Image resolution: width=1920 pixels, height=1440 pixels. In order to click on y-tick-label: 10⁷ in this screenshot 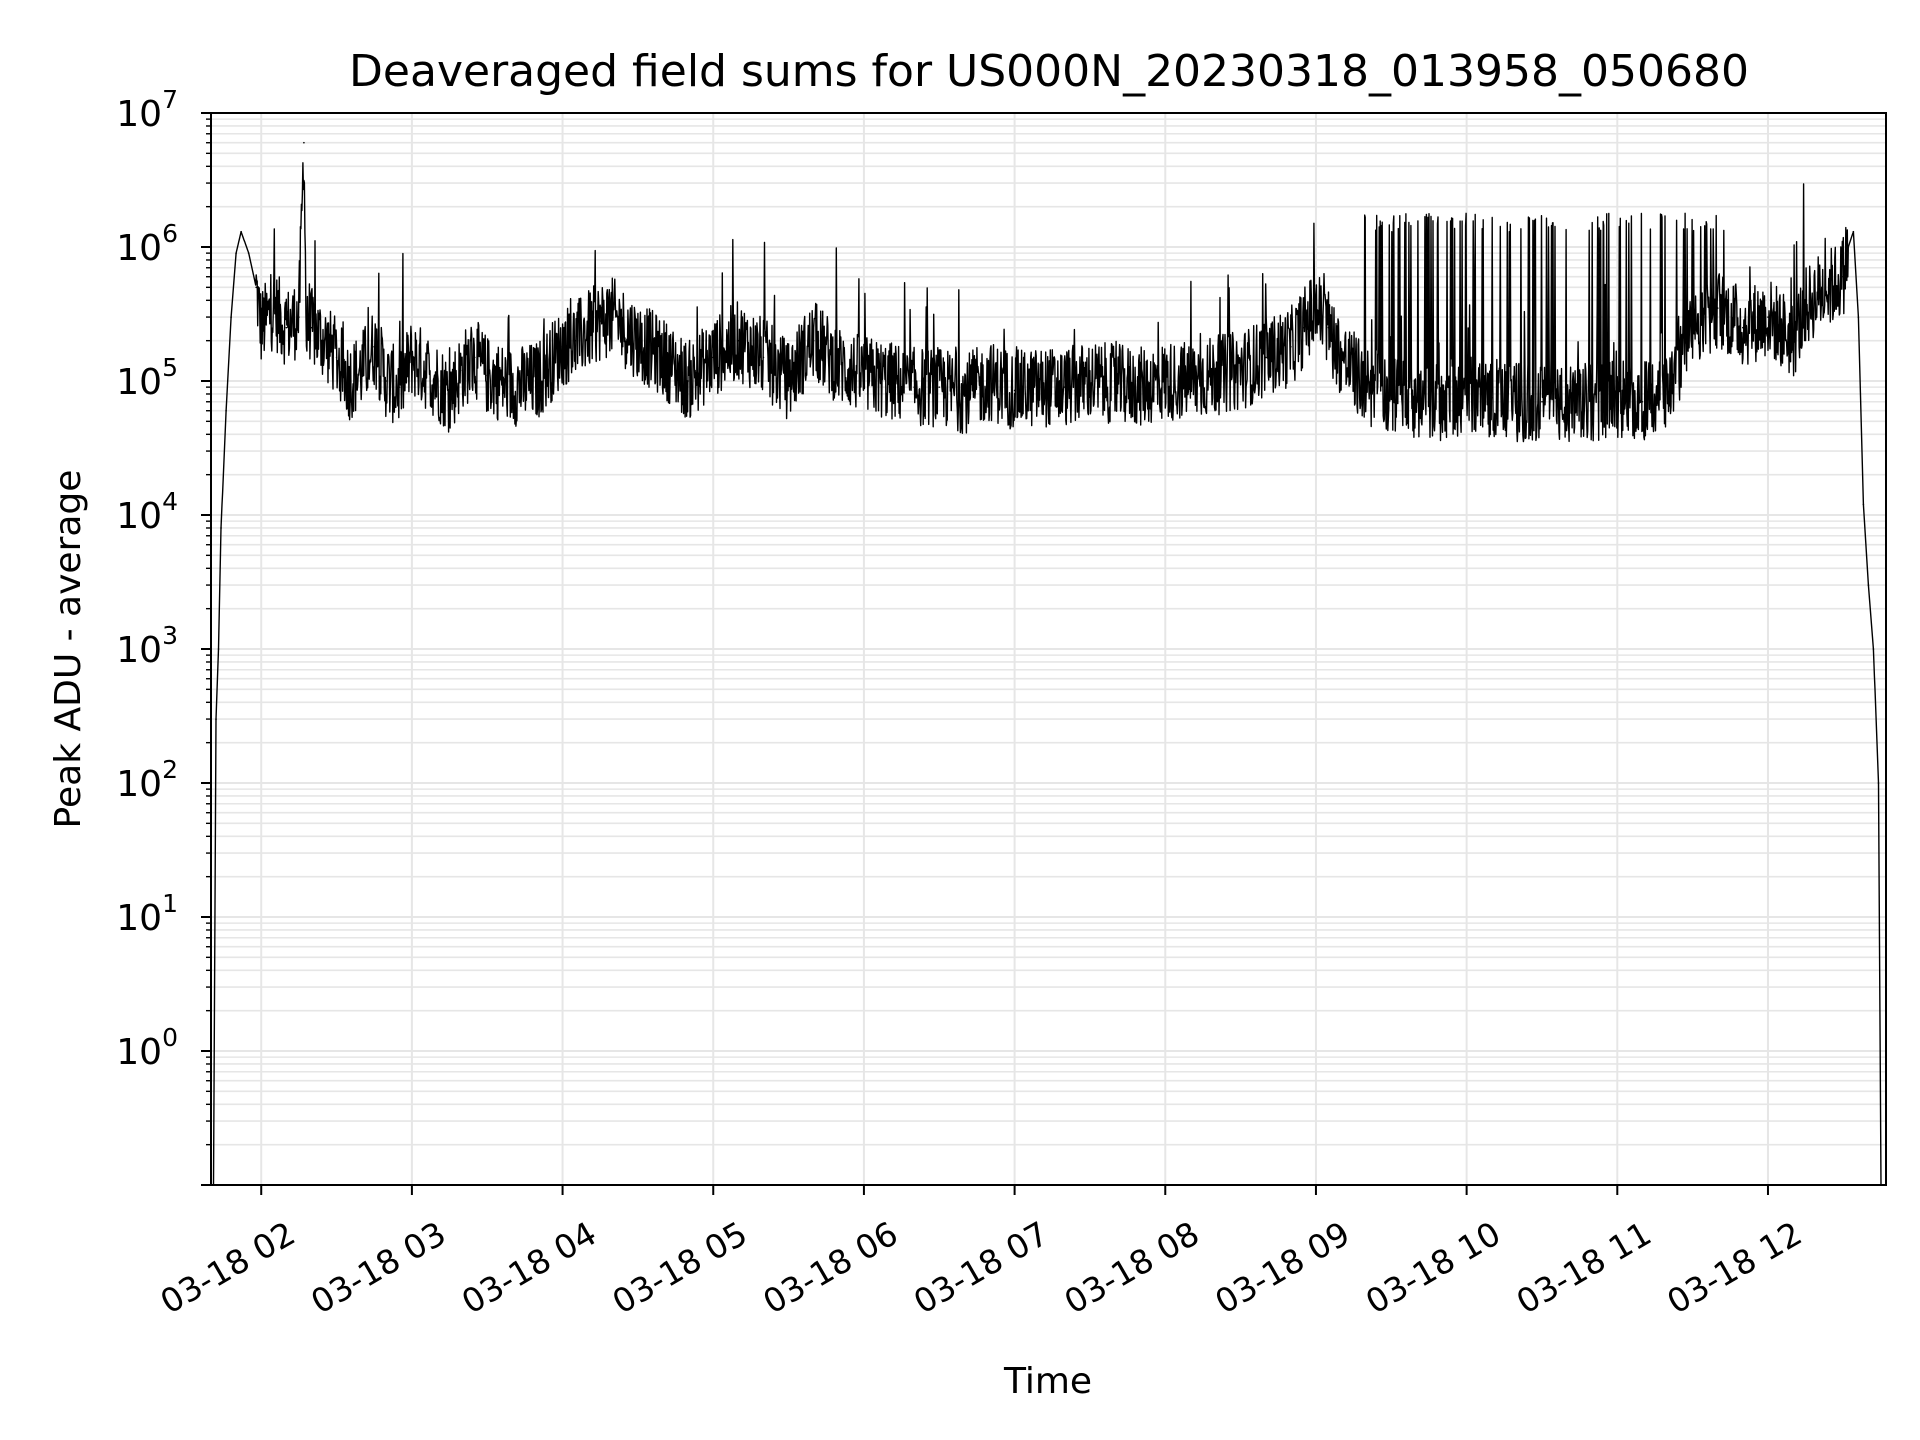, I will do `click(147, 110)`.